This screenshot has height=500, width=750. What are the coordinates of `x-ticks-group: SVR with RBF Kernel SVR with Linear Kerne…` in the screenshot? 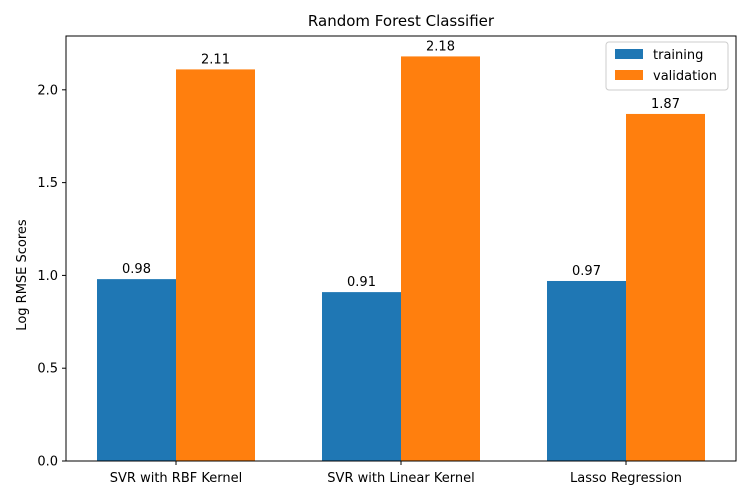 It's located at (396, 473).